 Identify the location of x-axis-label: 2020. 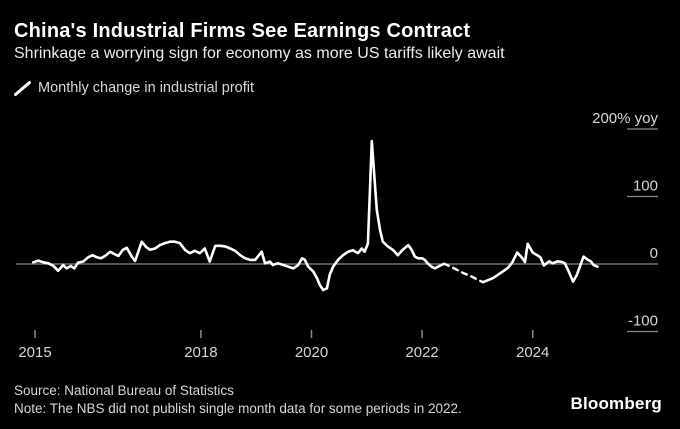
(311, 352).